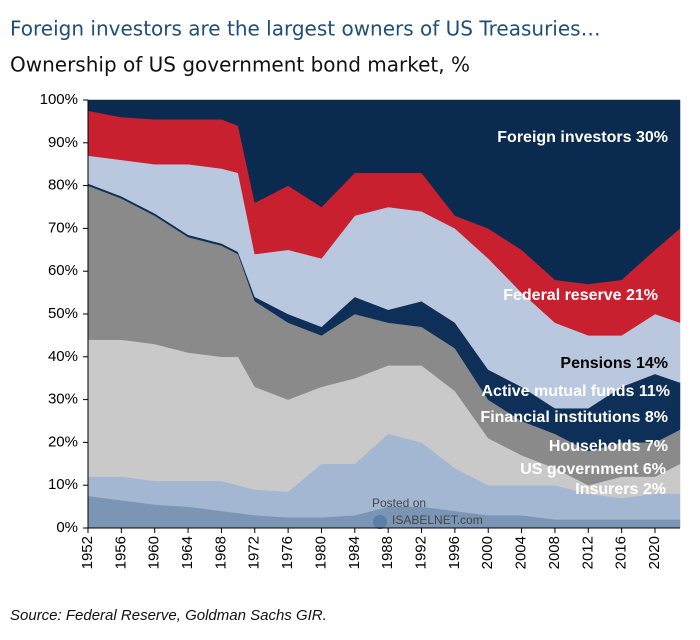 The height and width of the screenshot is (640, 700). Describe the element at coordinates (63, 185) in the screenshot. I see `y-tick-label: 80%` at that location.